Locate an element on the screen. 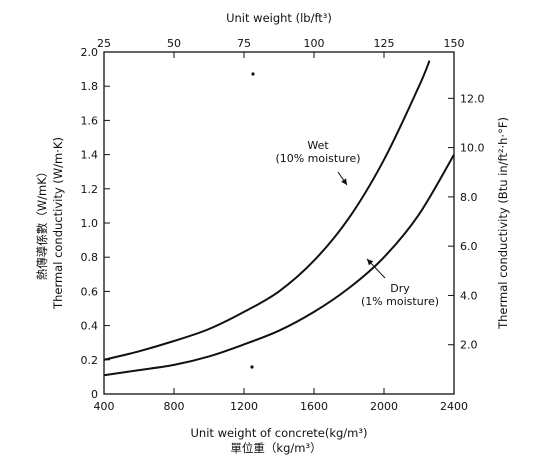  y-tick-label: 1.8 is located at coordinates (90, 86).